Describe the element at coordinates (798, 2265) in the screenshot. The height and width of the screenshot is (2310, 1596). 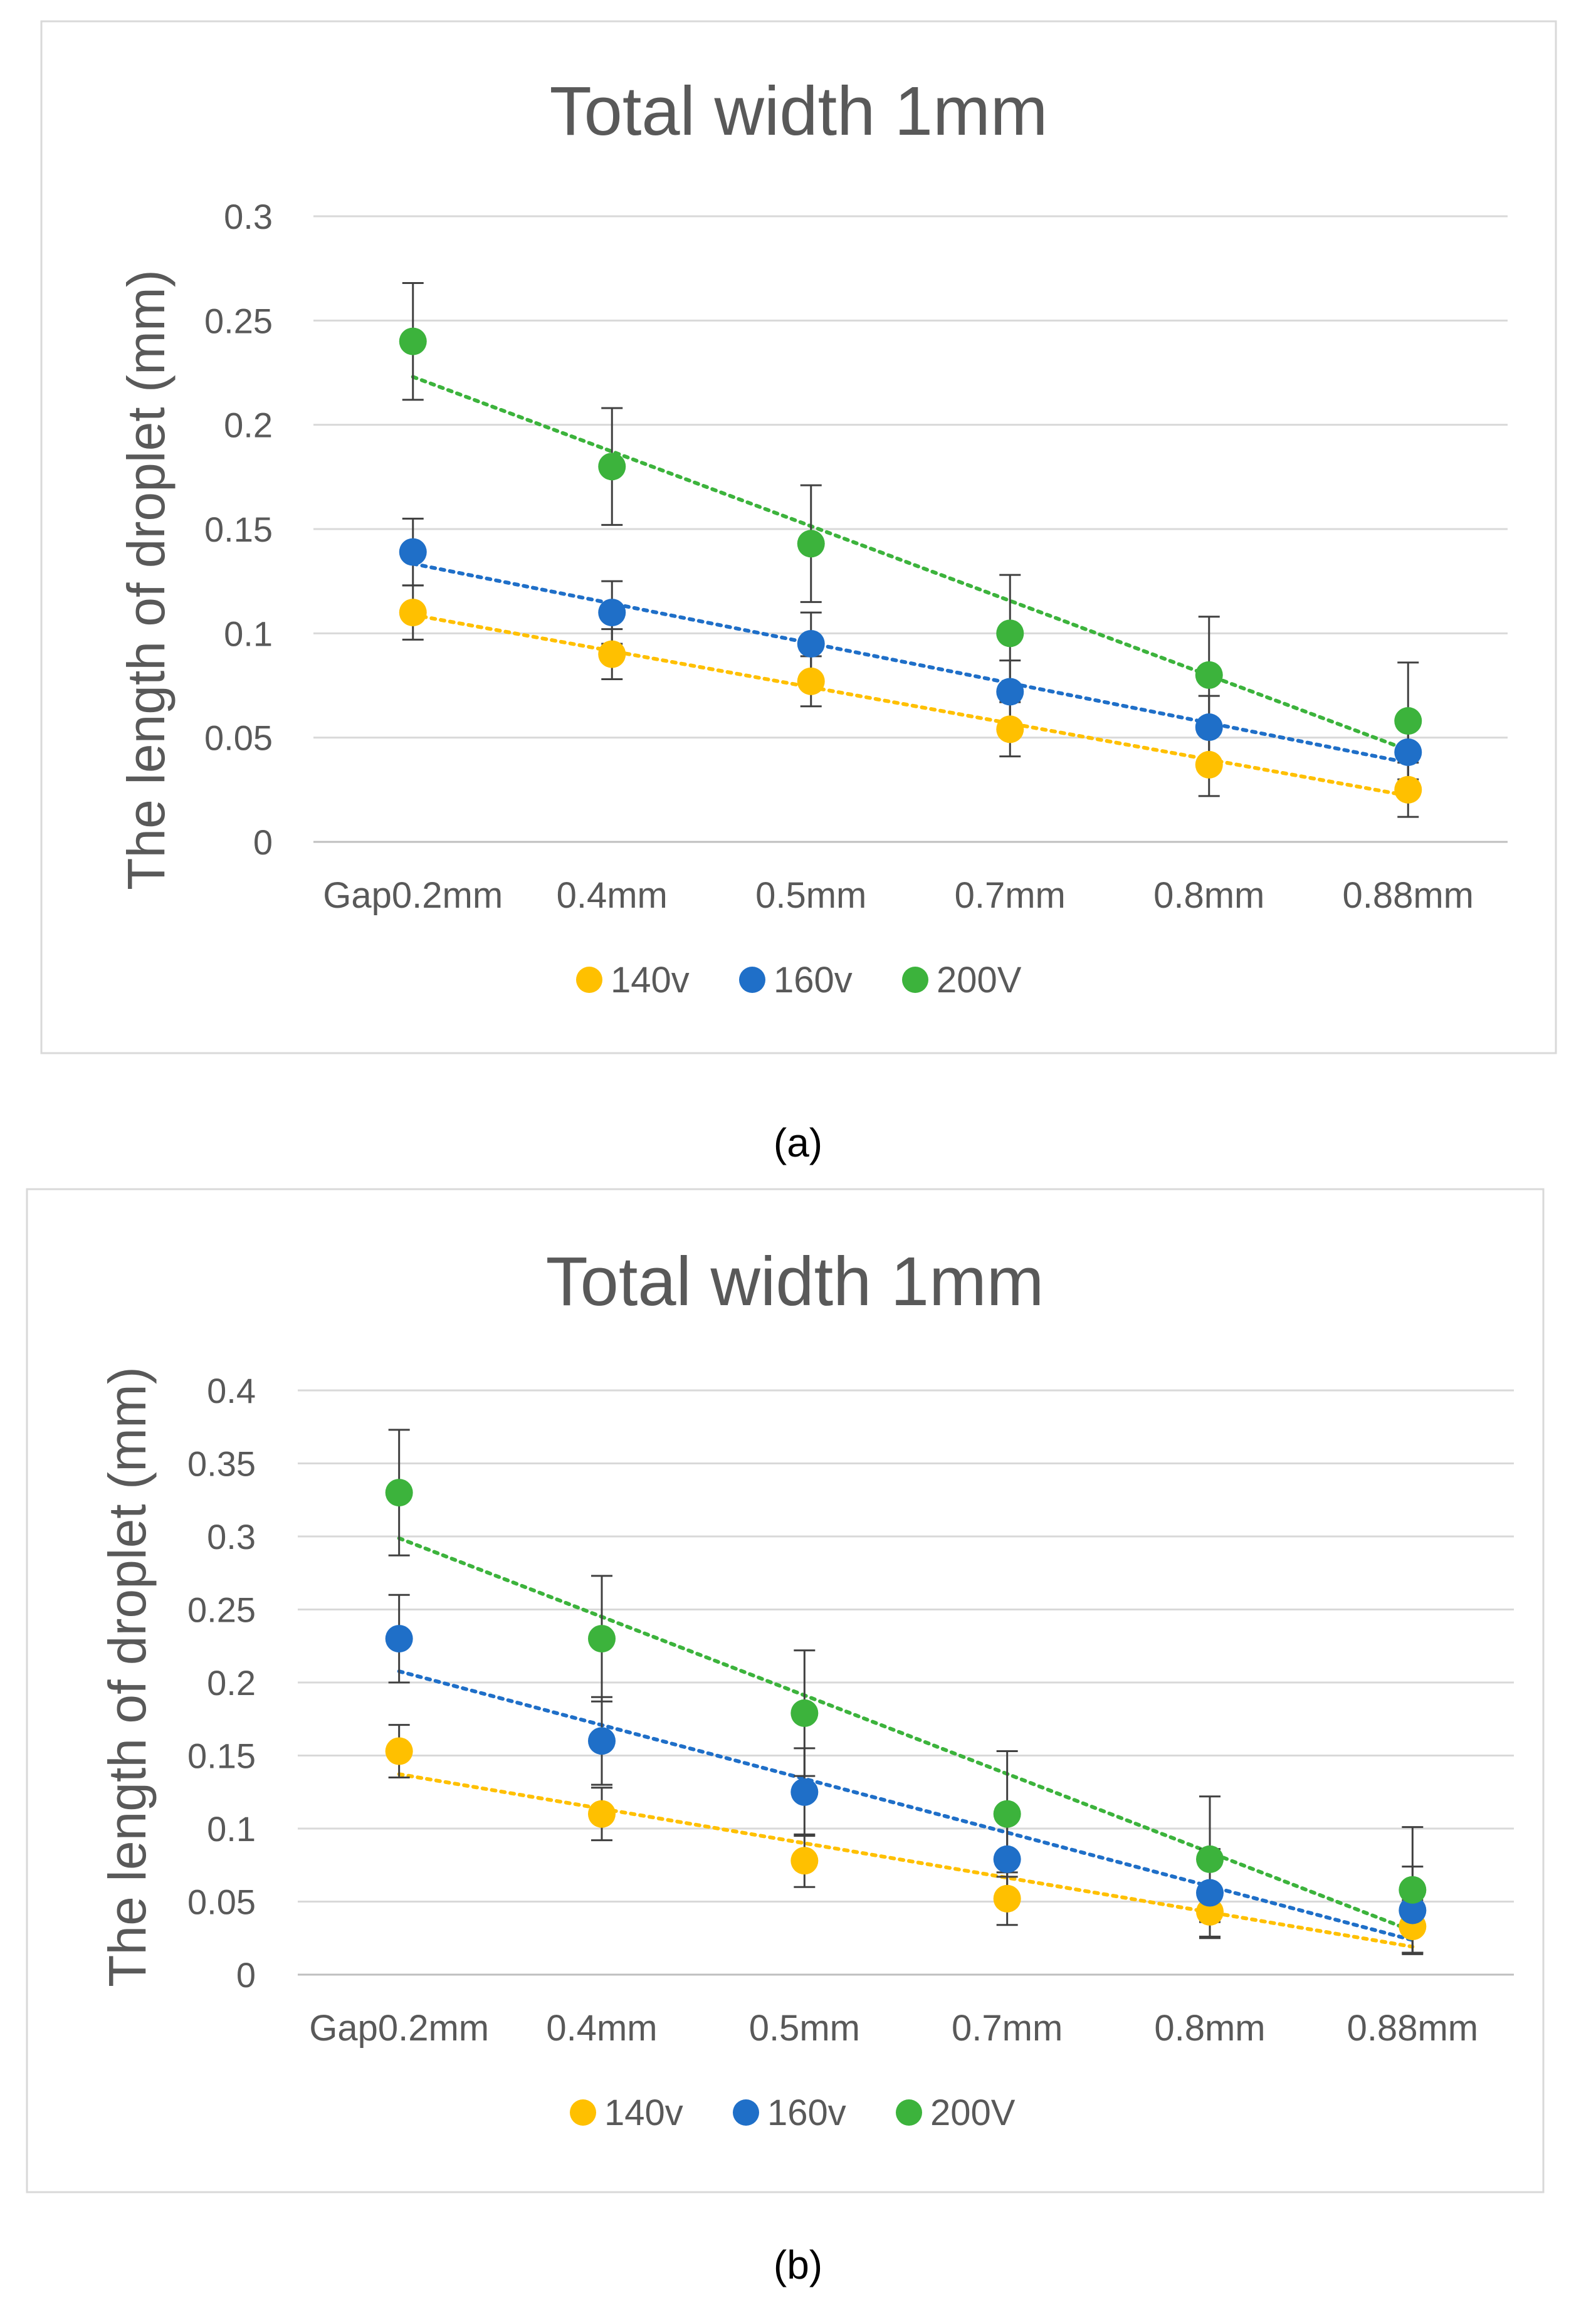
I see `panel-caption-b: (b)` at that location.